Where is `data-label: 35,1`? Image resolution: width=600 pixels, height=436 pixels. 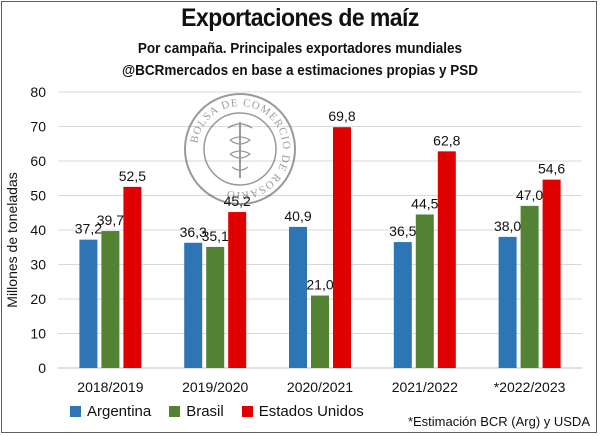
data-label: 35,1 is located at coordinates (215, 236).